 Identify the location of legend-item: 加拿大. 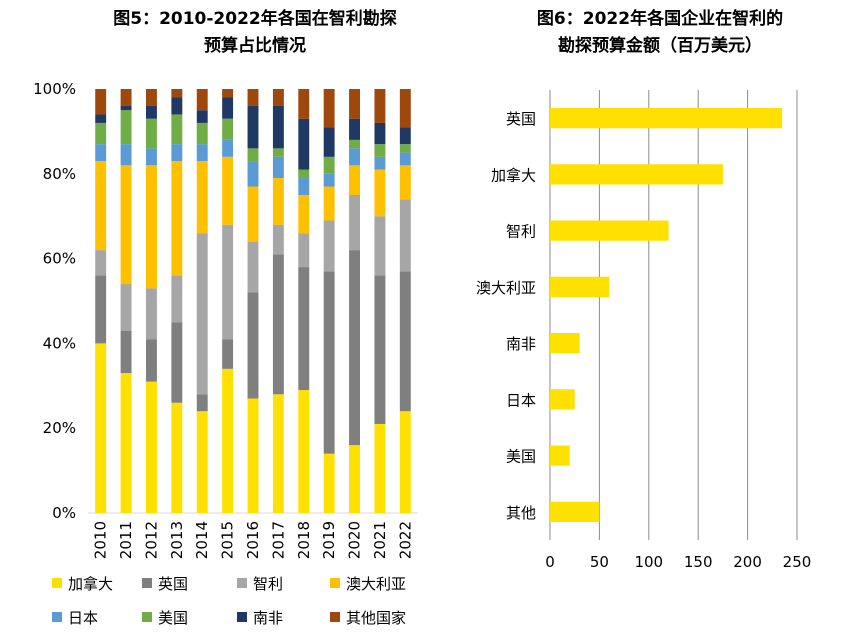
(82, 583).